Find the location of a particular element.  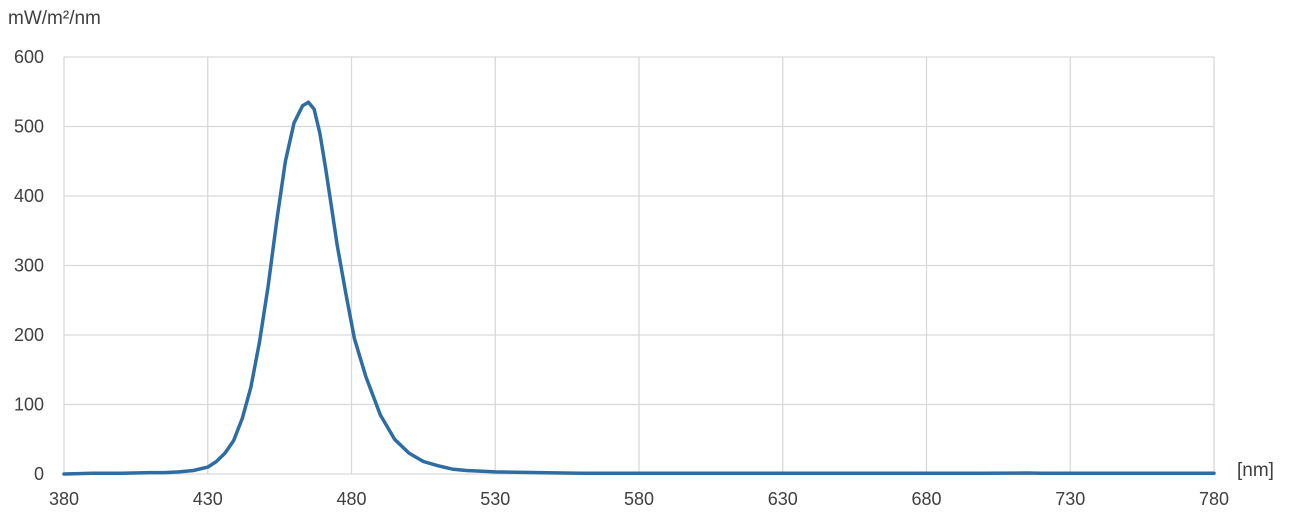

x-tick-label: 430 is located at coordinates (208, 499).